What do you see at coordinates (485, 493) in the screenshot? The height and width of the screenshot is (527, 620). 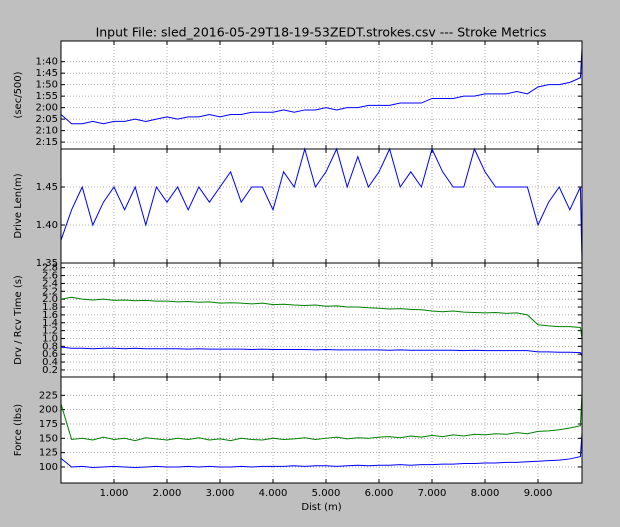 I see `x-tick-label: 8.000` at bounding box center [485, 493].